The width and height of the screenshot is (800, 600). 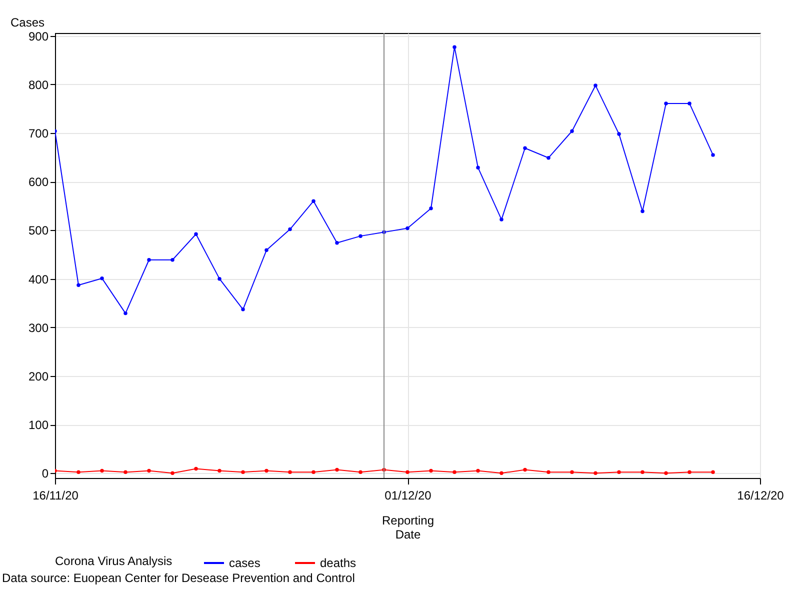 I want to click on legend-title: Corona Virus Analysis, so click(x=113, y=561).